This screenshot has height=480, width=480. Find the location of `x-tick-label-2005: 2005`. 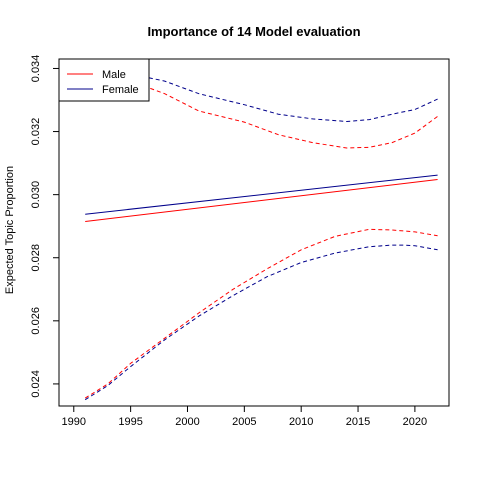

x-tick-label-2005: 2005 is located at coordinates (244, 422).